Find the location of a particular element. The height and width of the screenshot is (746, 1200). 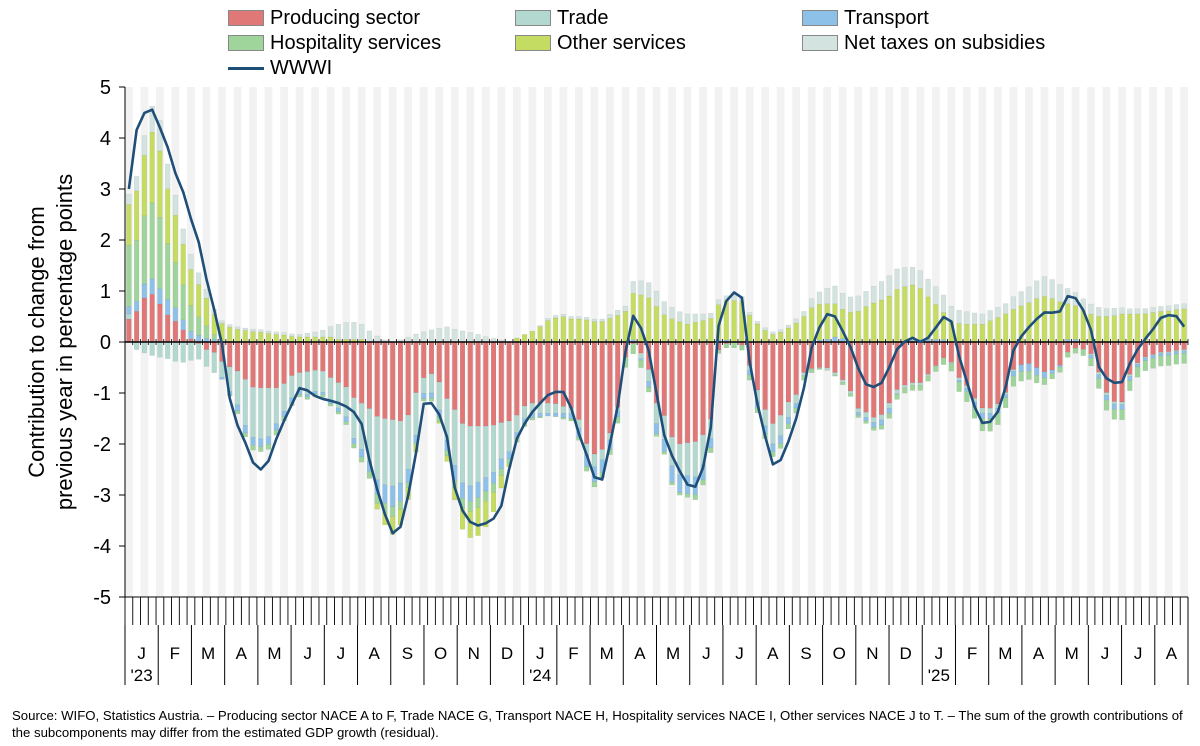

x-month-label: D is located at coordinates (507, 653).